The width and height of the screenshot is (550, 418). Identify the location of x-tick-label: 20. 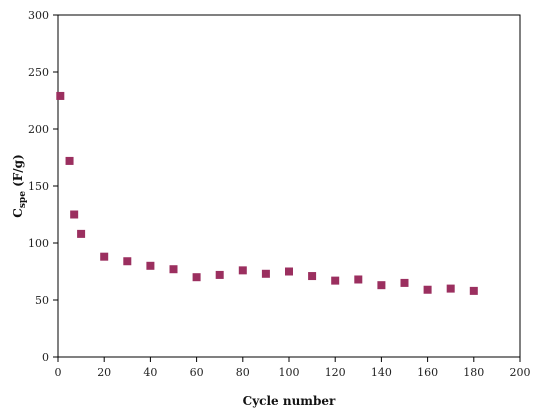
(104, 372).